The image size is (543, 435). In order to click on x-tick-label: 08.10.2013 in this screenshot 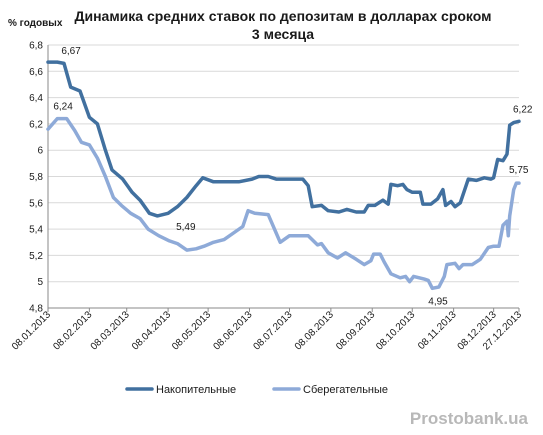, I will do `click(395, 330)`.